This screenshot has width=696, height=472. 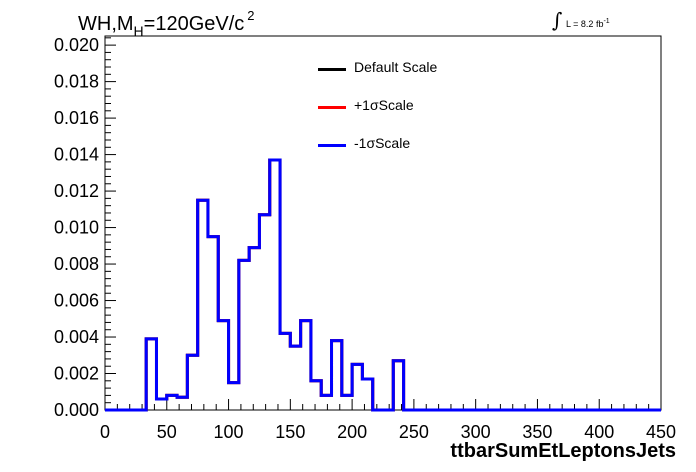 I want to click on y-tick-label: 0.012, so click(x=76, y=191).